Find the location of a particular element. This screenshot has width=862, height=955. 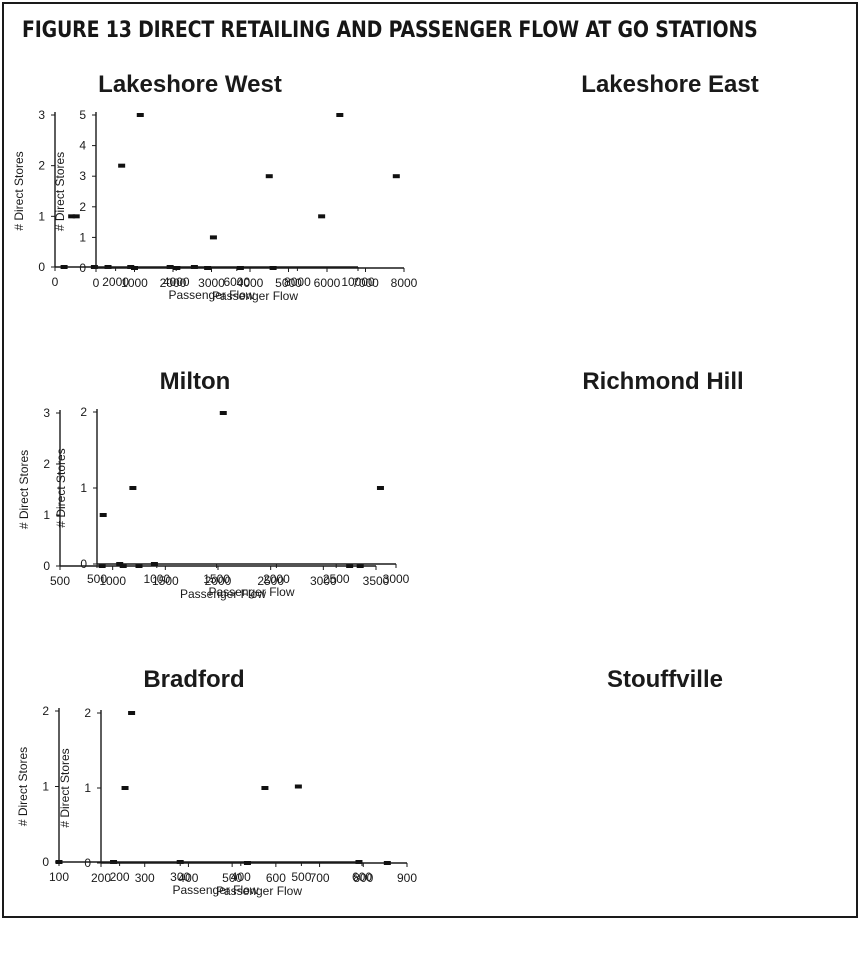

x-tick-label: 1500 is located at coordinates (165, 581).